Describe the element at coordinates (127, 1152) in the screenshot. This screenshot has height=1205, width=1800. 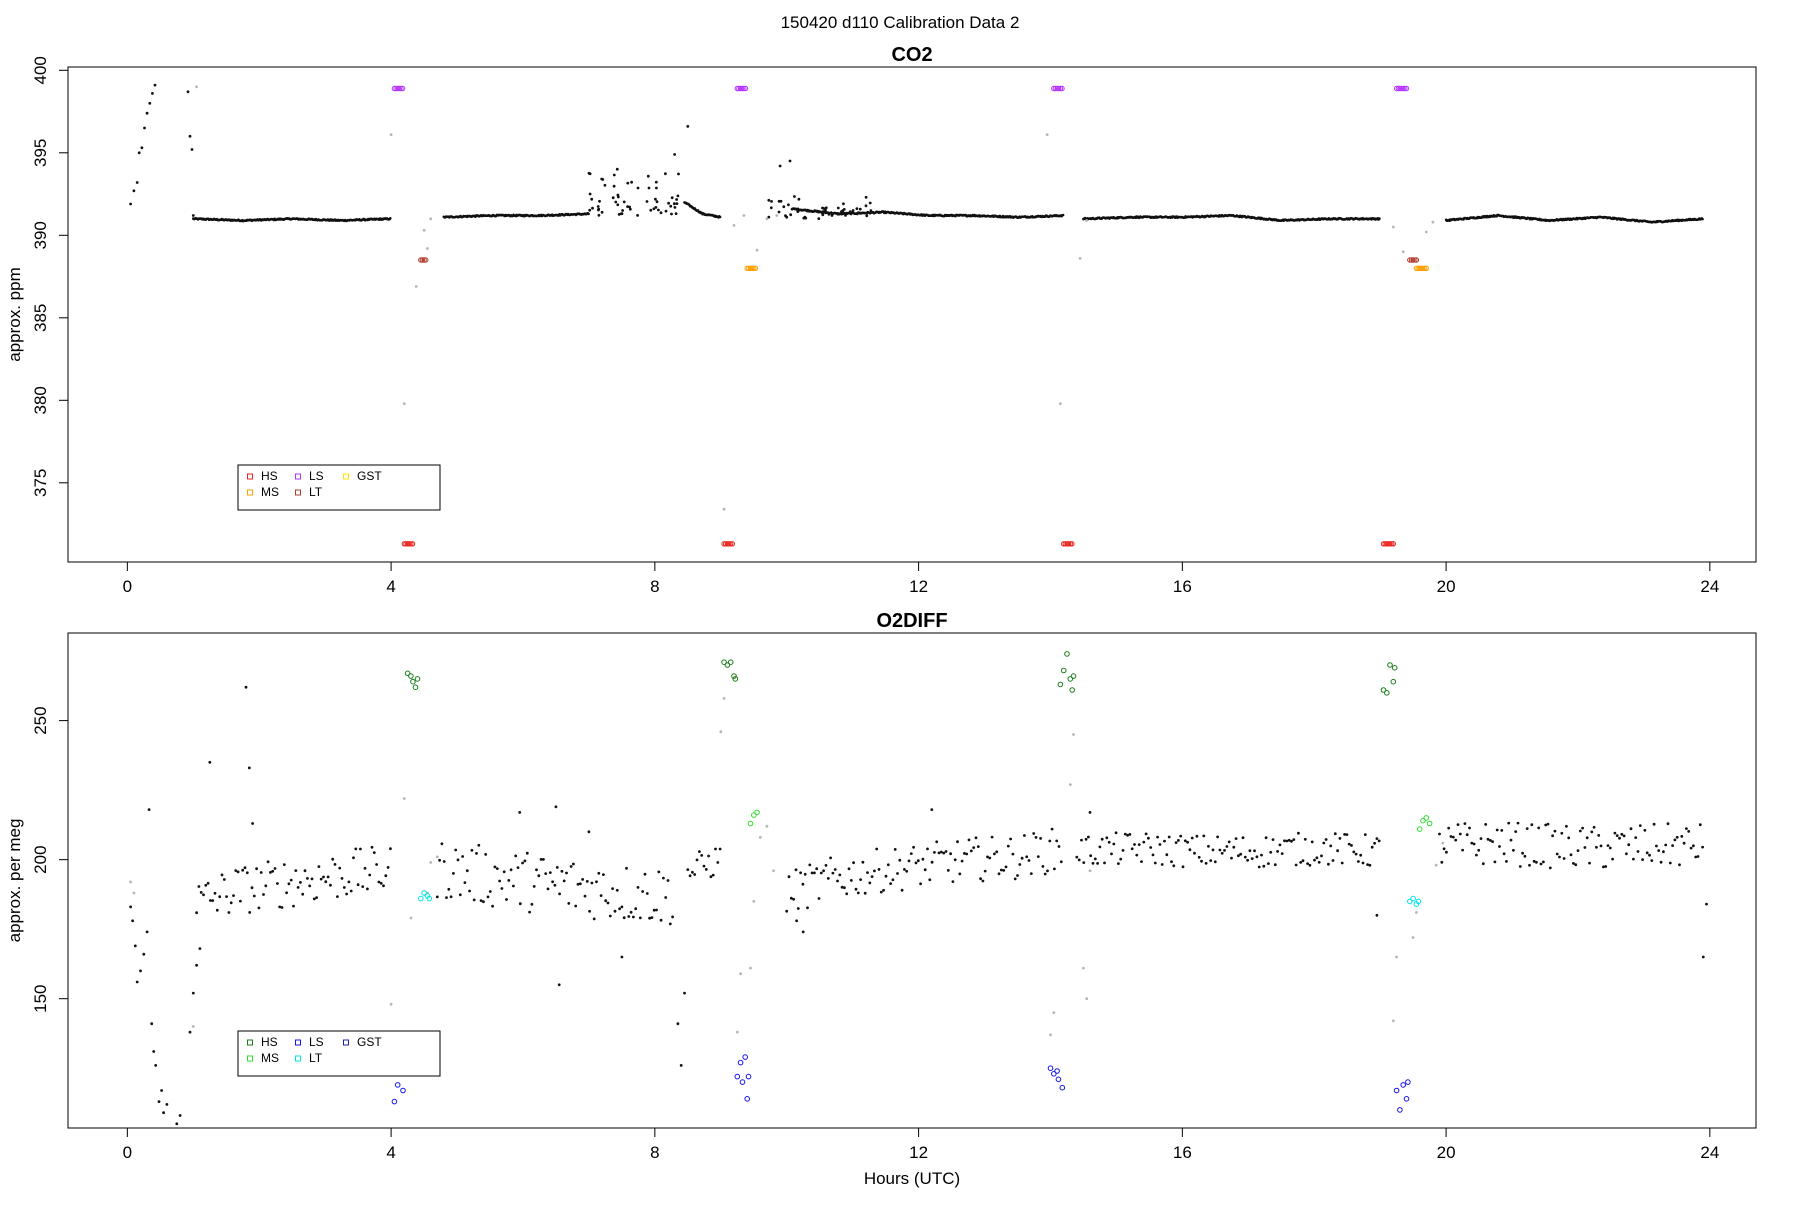
I see `x-tick-label: 0` at that location.